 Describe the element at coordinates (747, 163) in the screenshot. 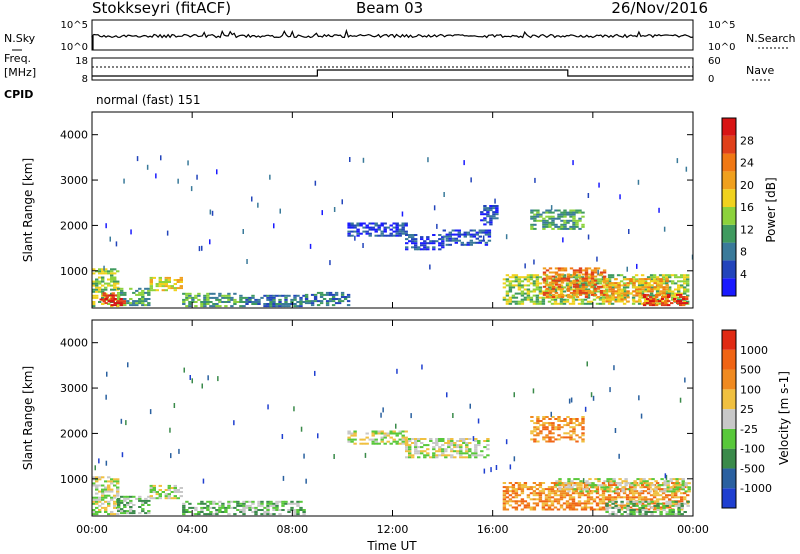

I see `colorbar-tick-label: 24` at that location.